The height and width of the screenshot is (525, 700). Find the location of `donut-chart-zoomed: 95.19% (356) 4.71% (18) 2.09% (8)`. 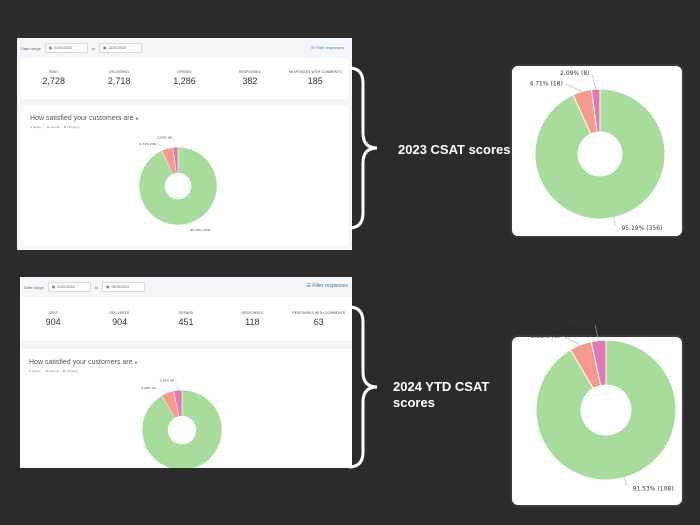

donut-chart-zoomed: 95.19% (356) 4.71% (18) 2.09% (8) is located at coordinates (598, 151).